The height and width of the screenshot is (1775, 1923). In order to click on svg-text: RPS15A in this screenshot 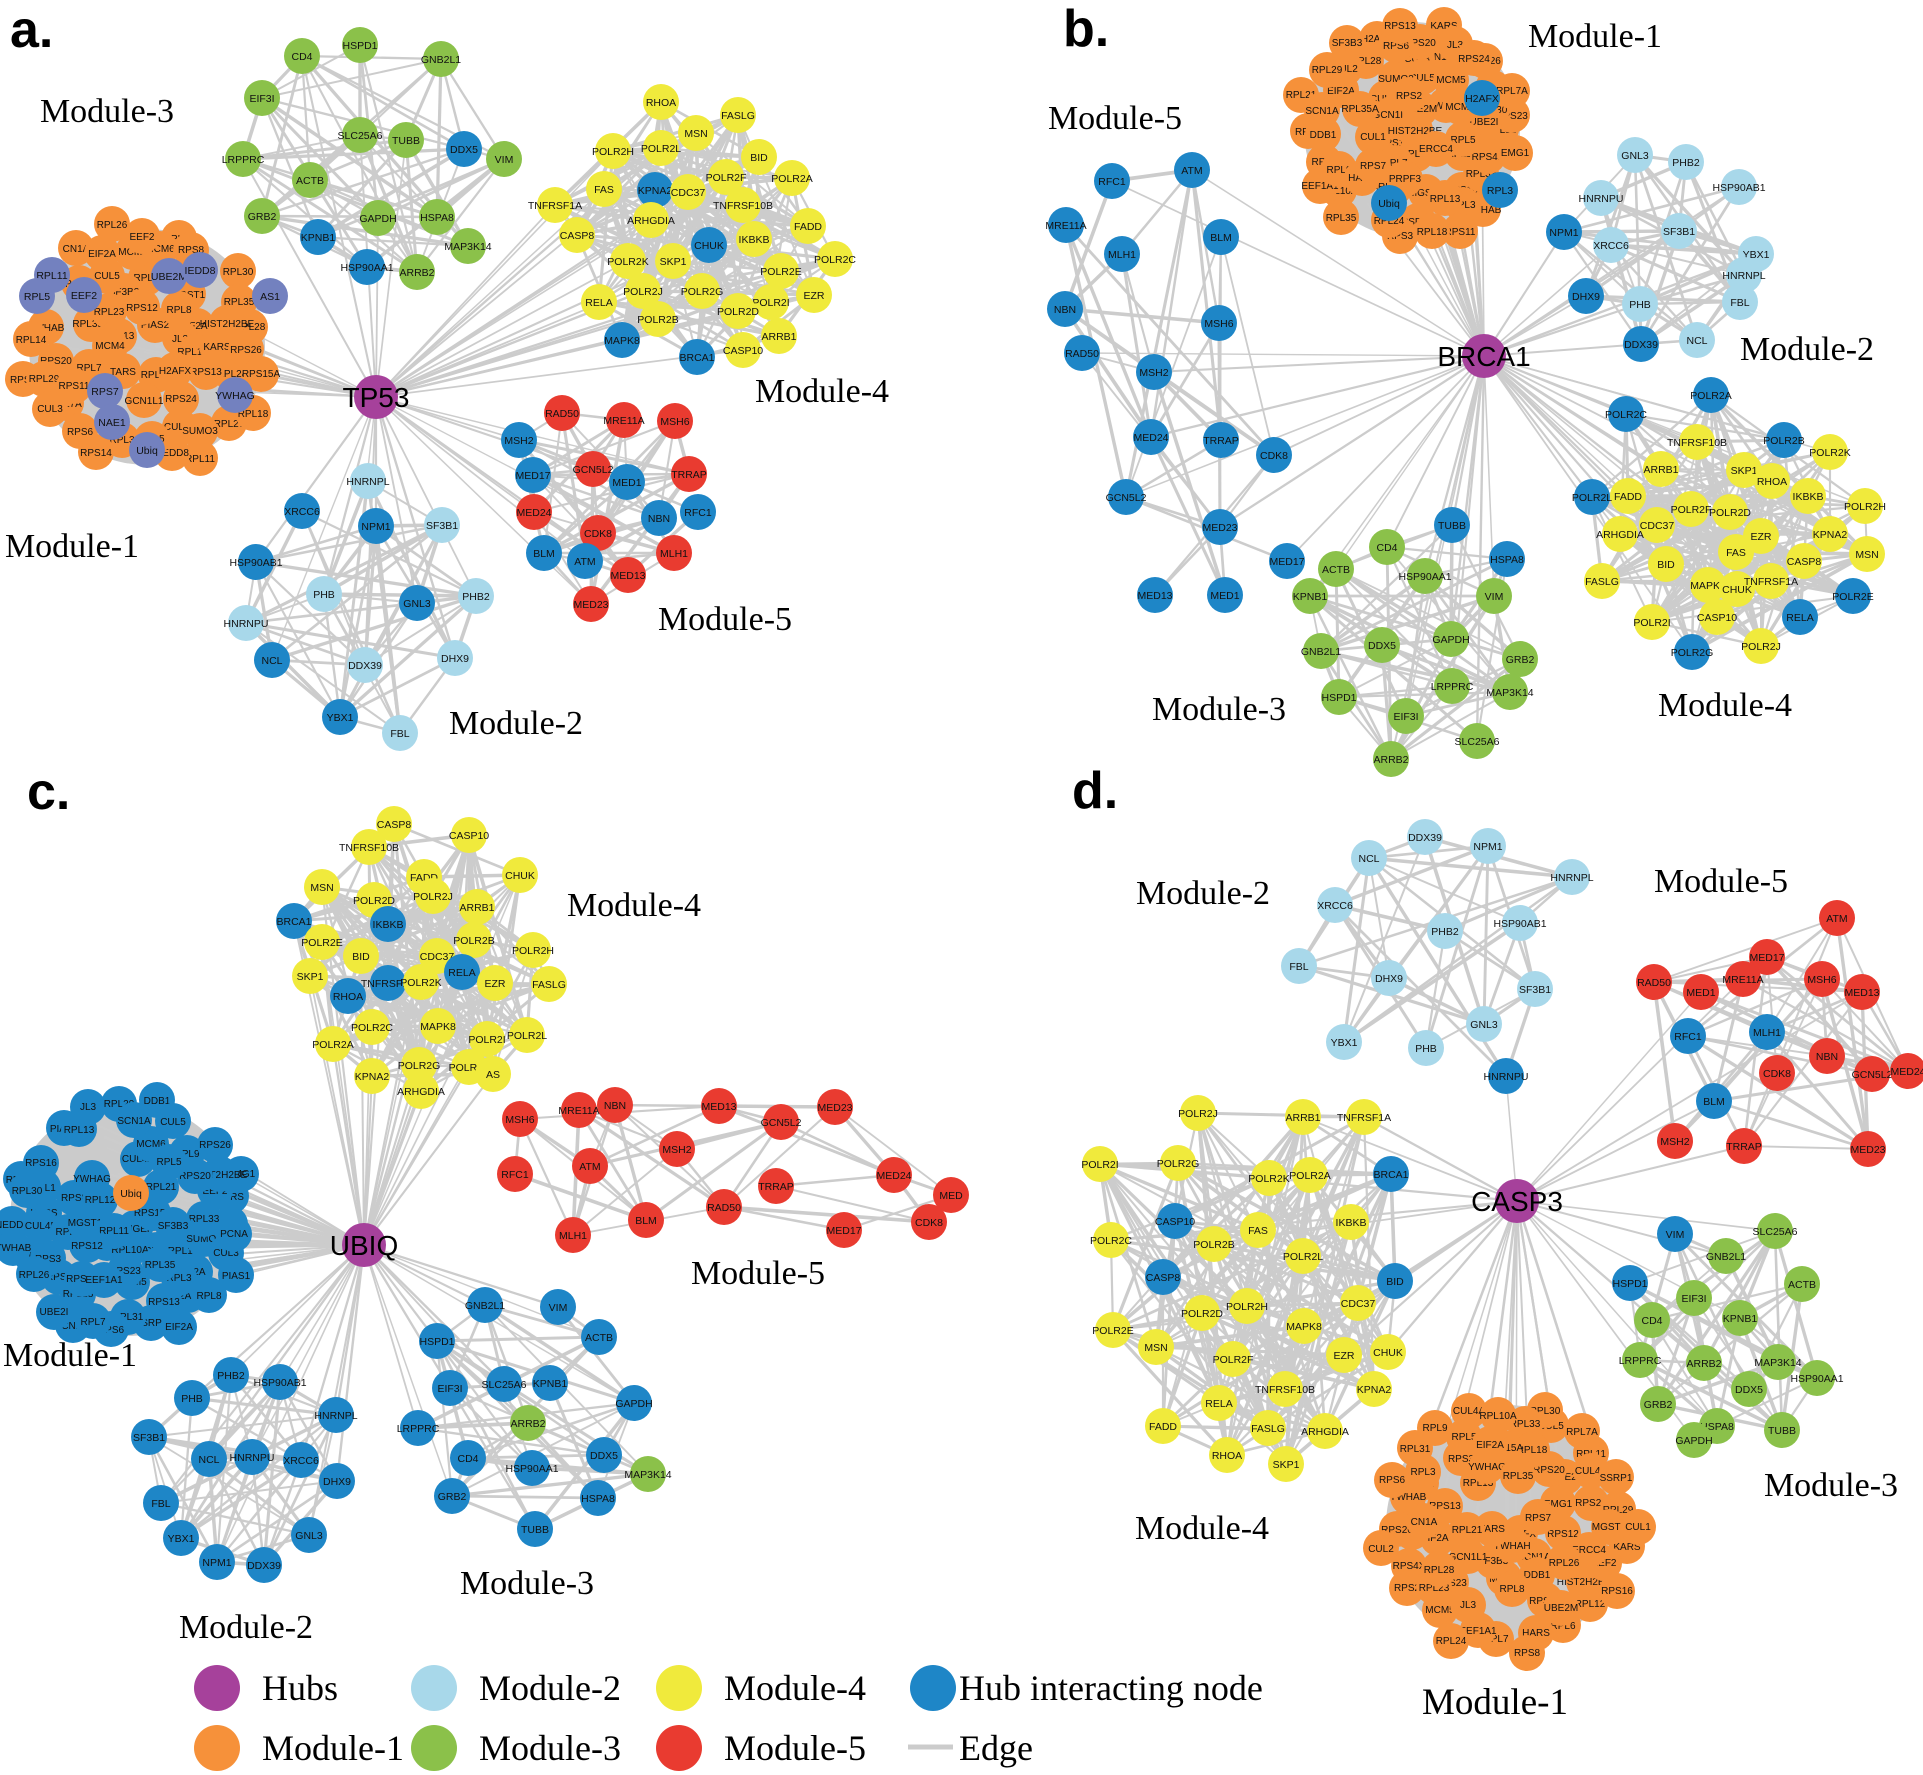, I will do `click(261, 374)`.